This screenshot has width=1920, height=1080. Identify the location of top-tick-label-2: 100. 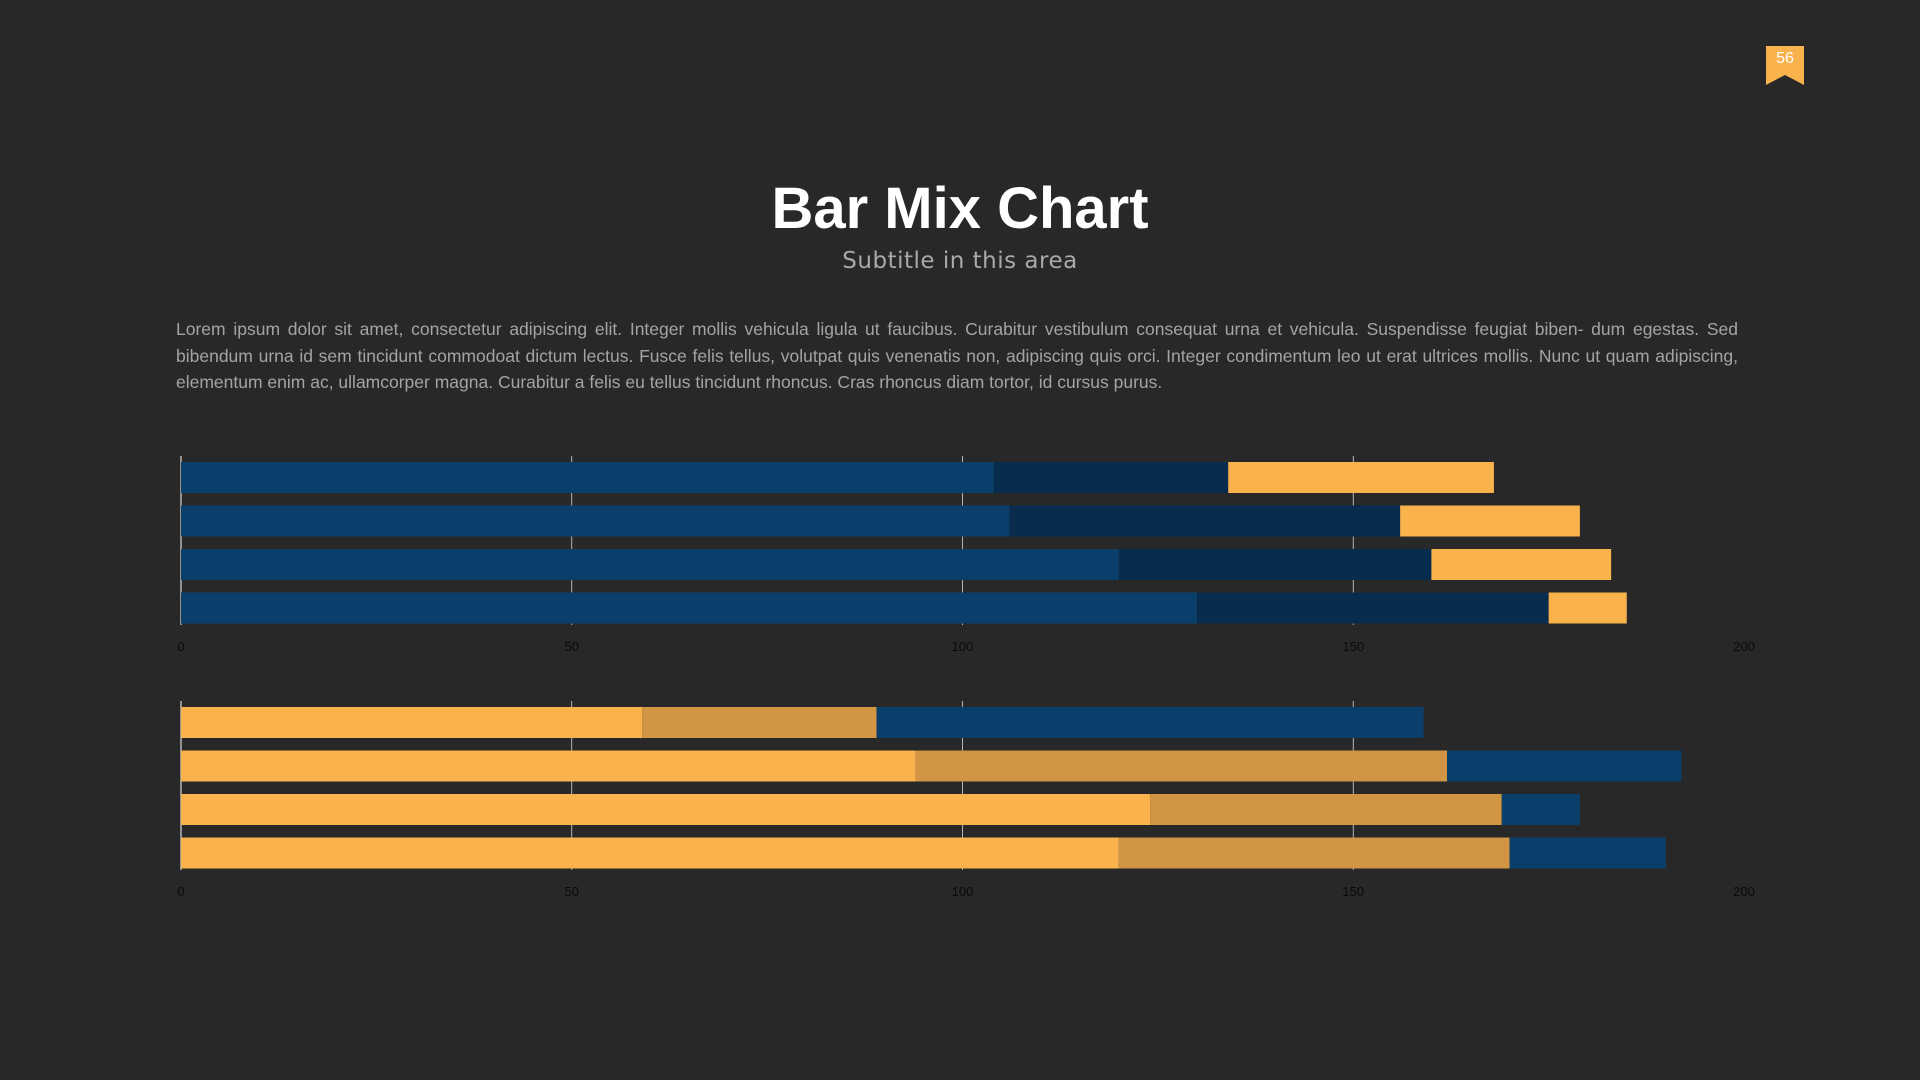
(963, 646).